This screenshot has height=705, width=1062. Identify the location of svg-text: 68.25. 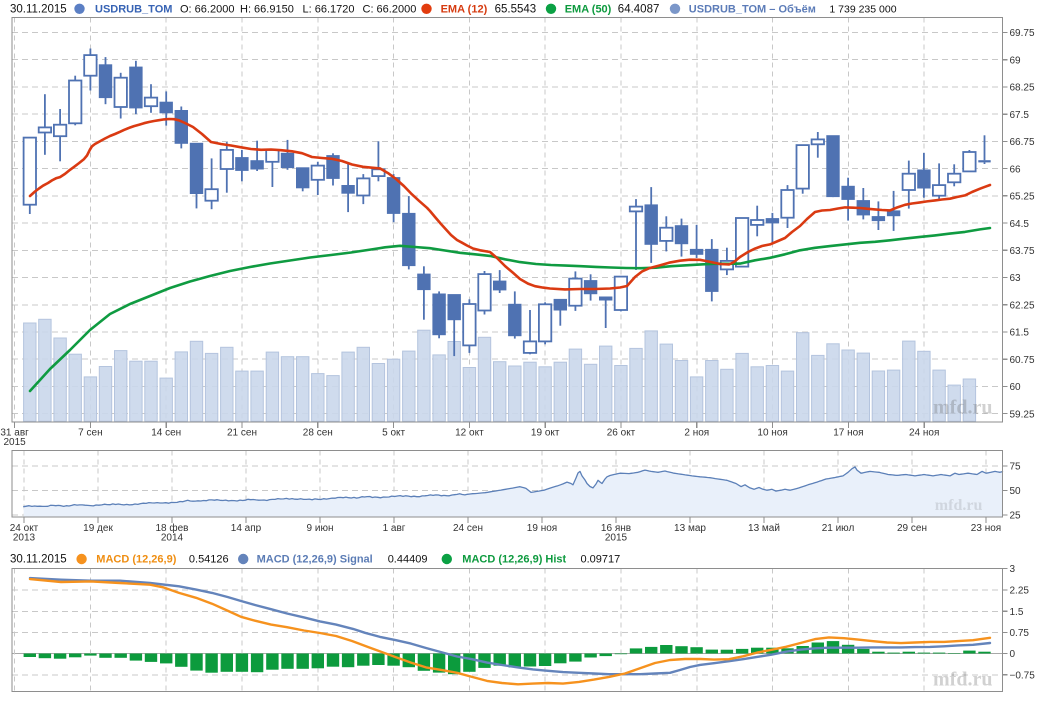
(1022, 88).